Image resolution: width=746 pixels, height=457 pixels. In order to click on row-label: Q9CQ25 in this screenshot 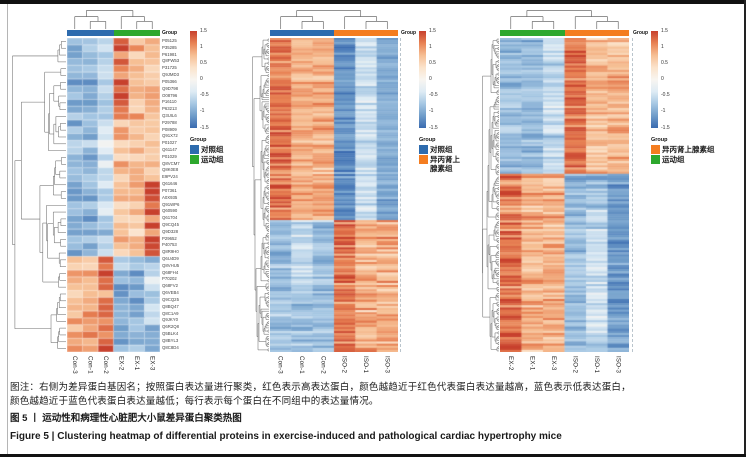, I will do `click(170, 299)`.